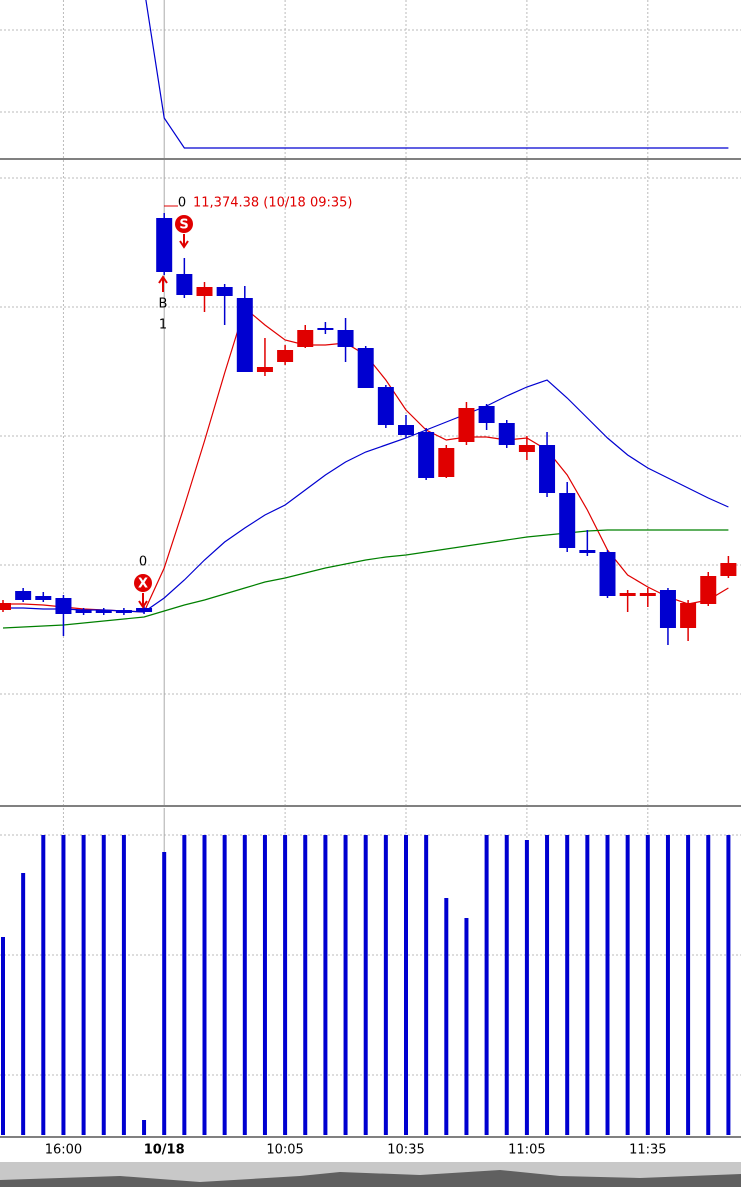 This screenshot has width=741, height=1187. Describe the element at coordinates (164, 1150) in the screenshot. I see `x-tick-label: 10/18` at that location.